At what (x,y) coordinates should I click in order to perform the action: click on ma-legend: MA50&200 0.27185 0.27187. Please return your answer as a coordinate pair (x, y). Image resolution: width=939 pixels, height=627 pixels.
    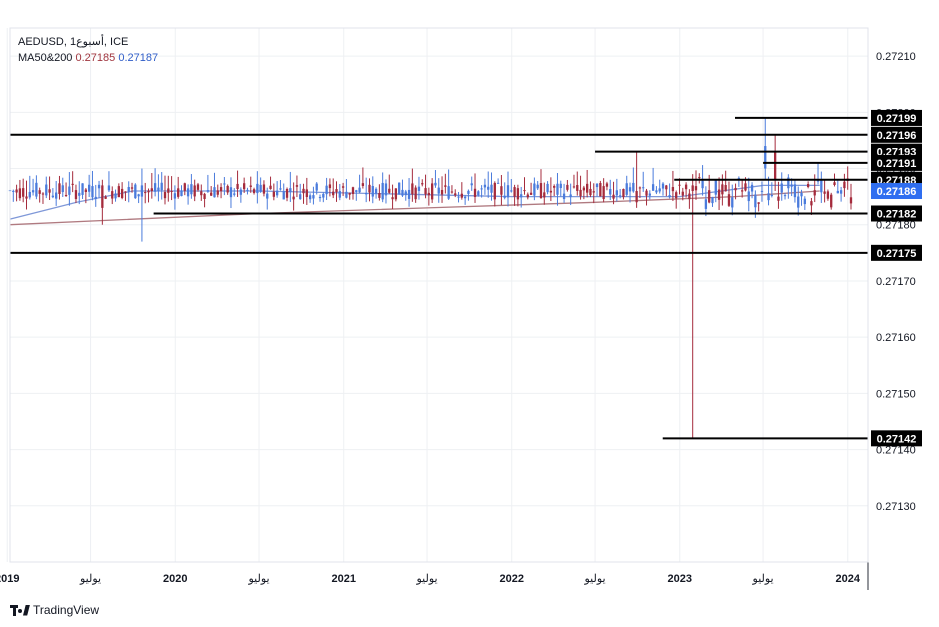
    Looking at the image, I should click on (88, 58).